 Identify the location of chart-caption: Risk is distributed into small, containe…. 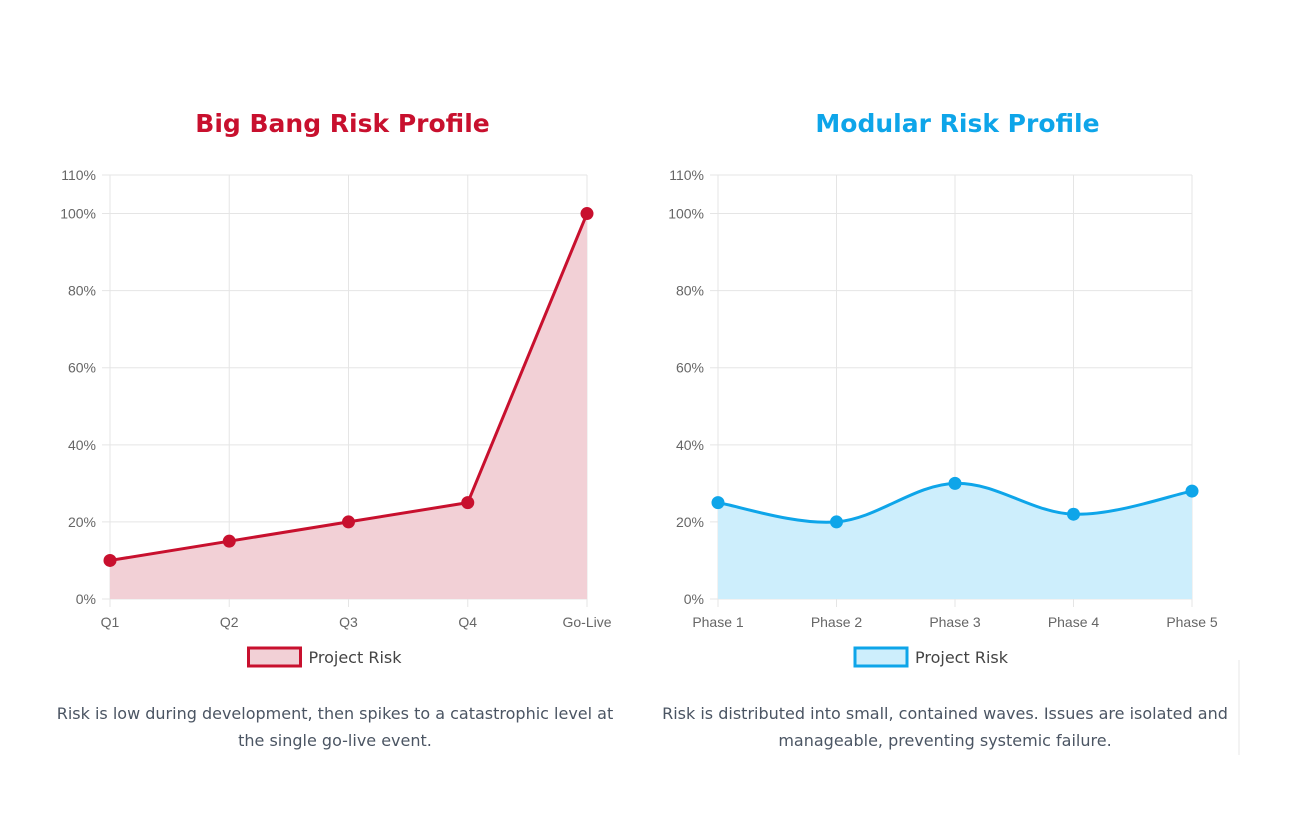
(945, 727).